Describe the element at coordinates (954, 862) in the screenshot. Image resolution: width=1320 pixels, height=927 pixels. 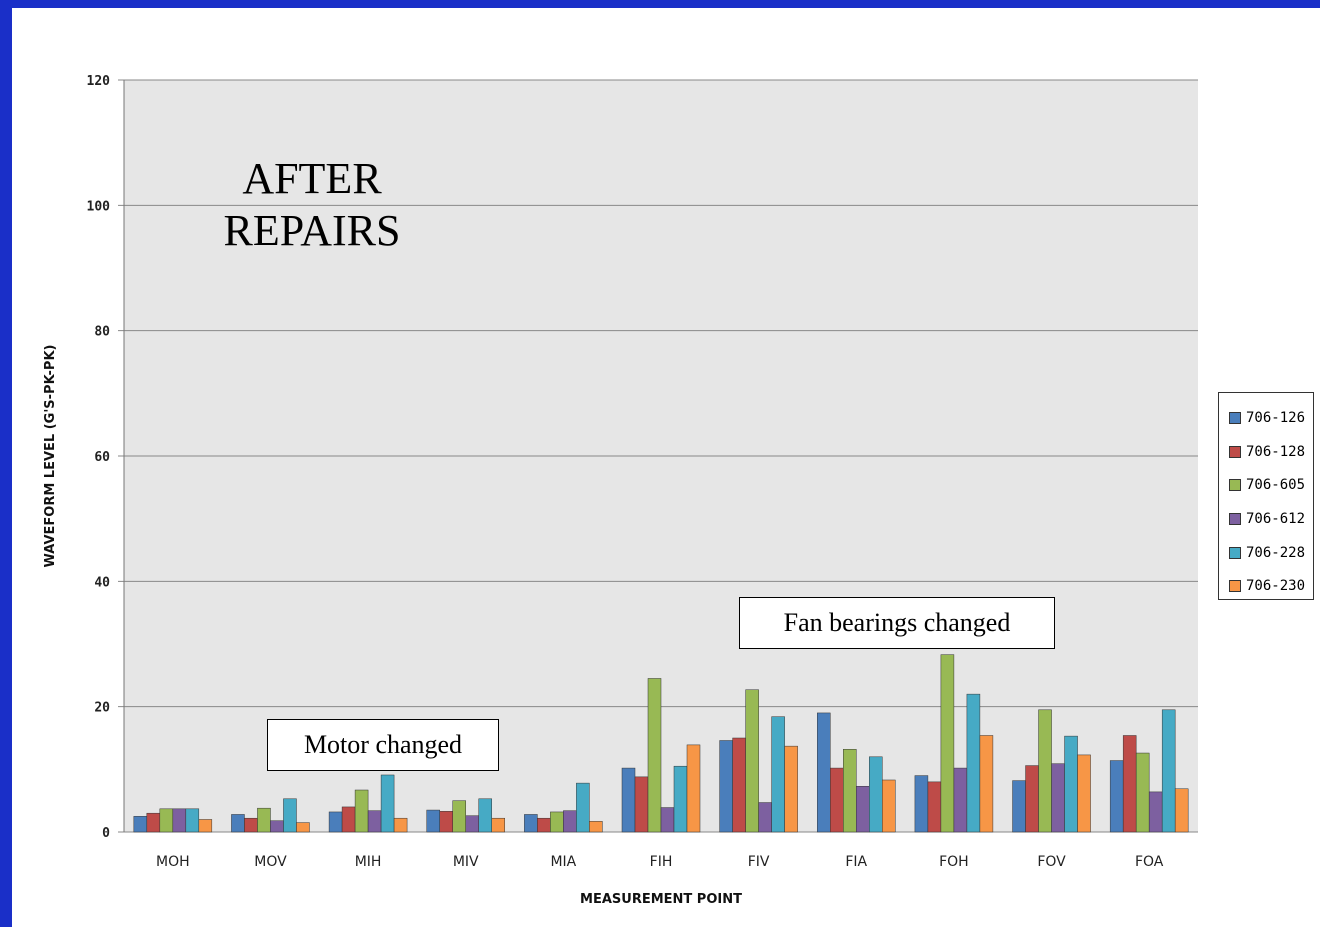
I see `x-tick-label: FOH` at that location.